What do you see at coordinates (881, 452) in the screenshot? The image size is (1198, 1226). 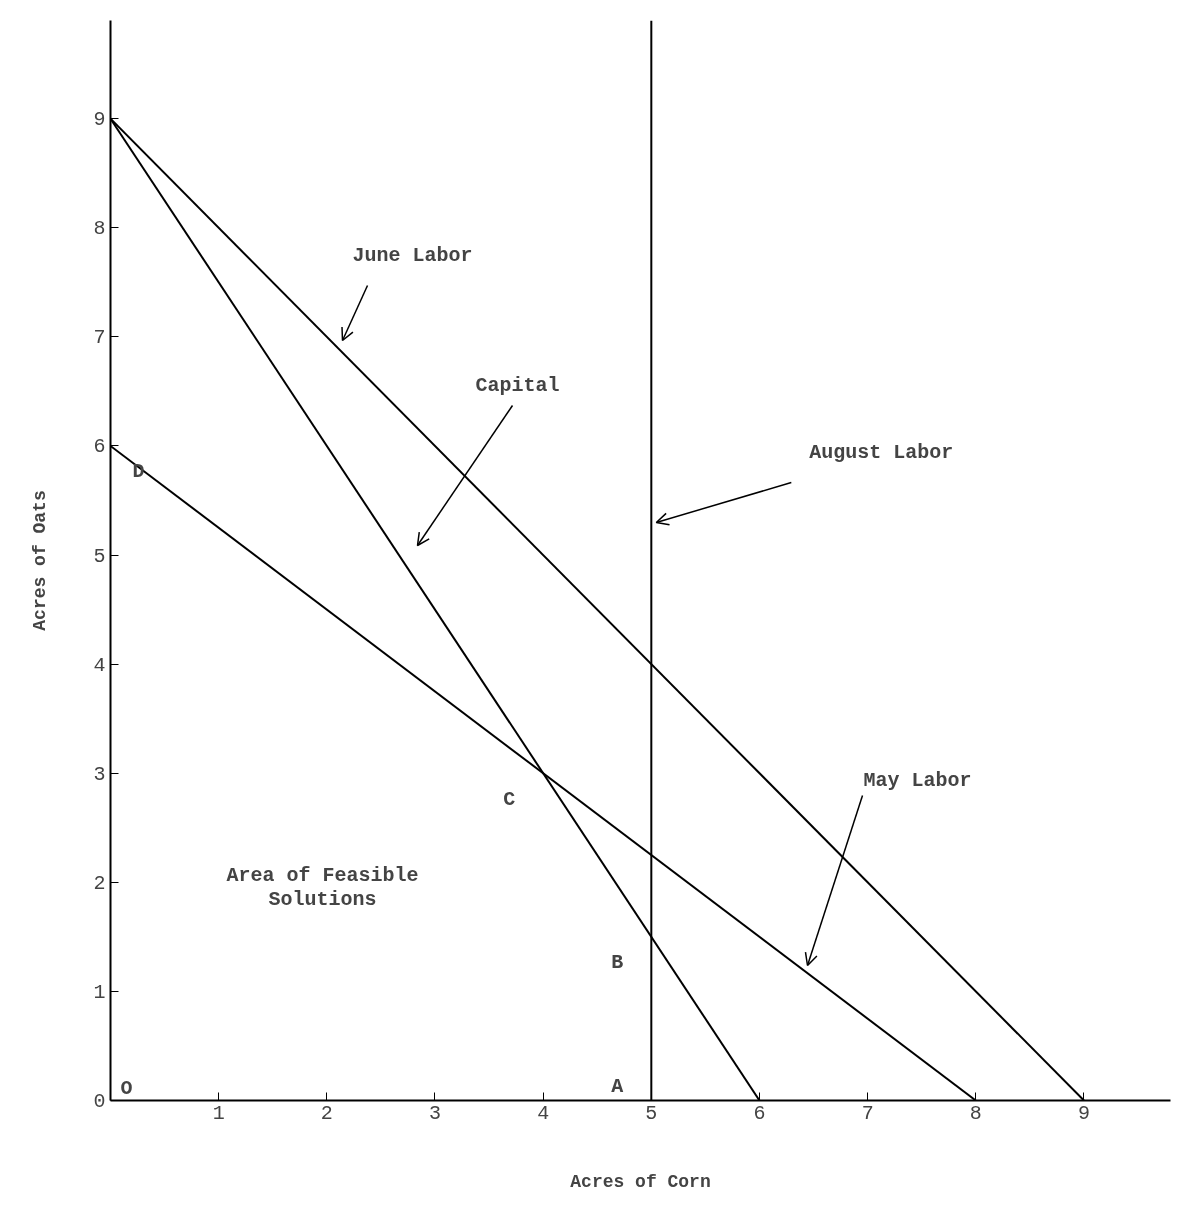 I see `ref-line-label: August Labor` at bounding box center [881, 452].